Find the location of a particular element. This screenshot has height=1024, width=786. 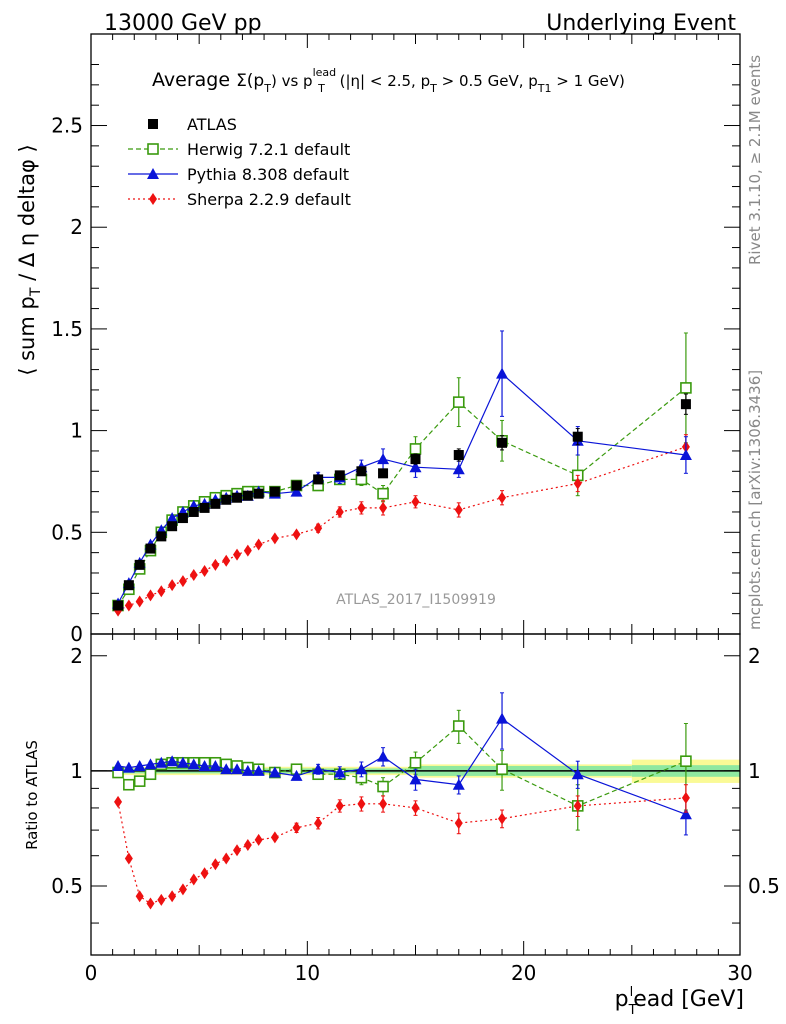

legend-marker-atlas is located at coordinates (153, 124).